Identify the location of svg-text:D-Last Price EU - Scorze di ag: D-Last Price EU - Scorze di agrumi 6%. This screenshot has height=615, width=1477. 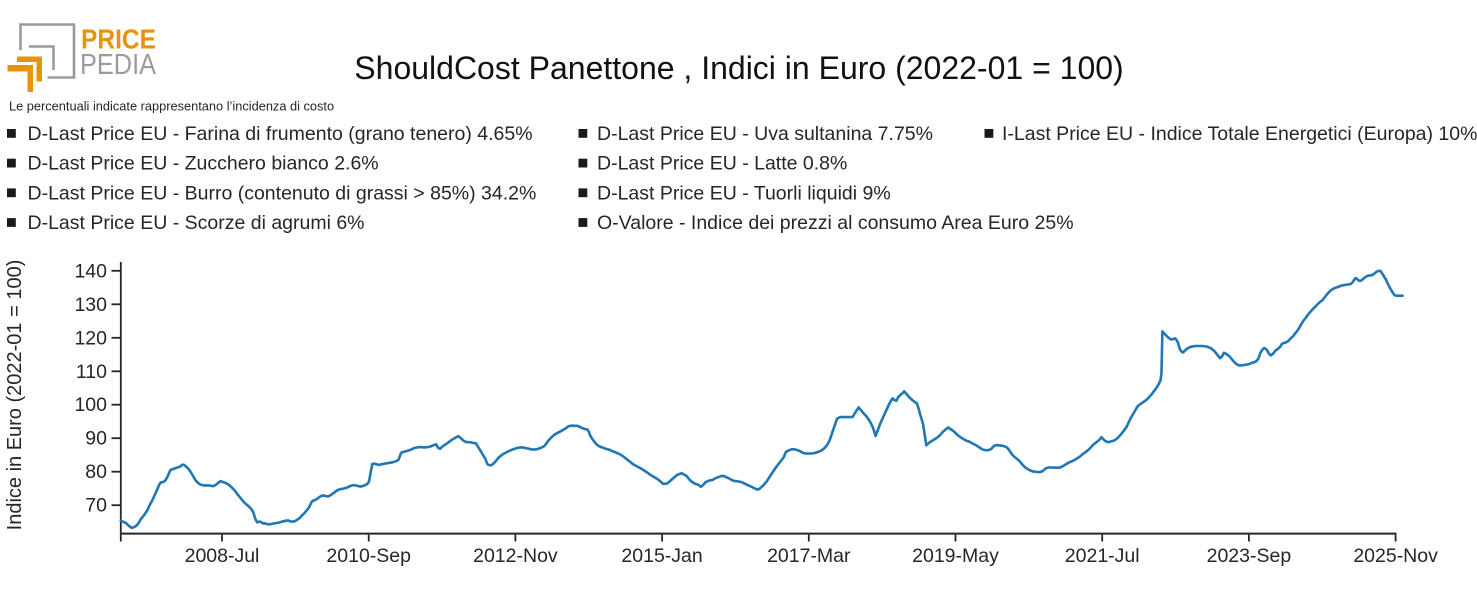
(196, 223).